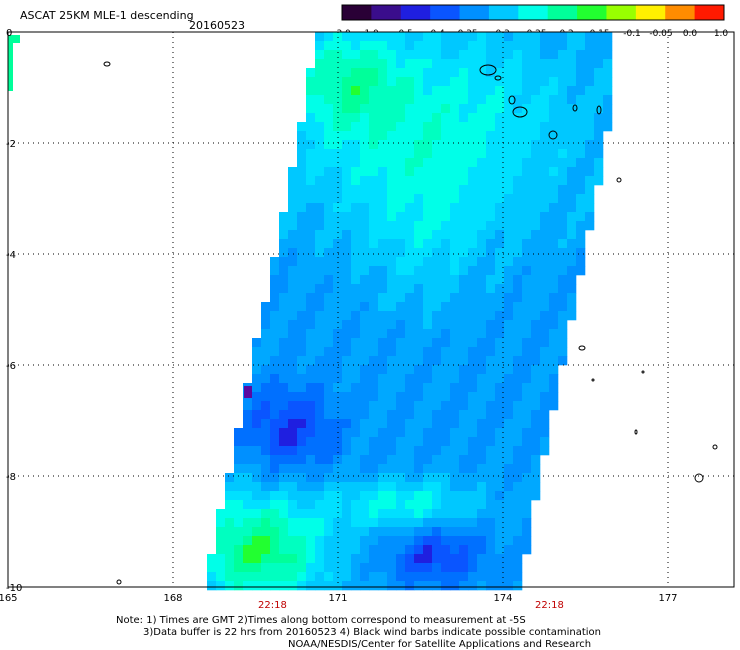  What do you see at coordinates (667, 598) in the screenshot?
I see `x-tick-label: 177` at bounding box center [667, 598].